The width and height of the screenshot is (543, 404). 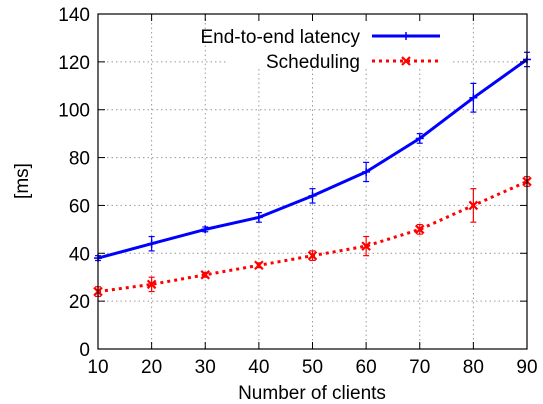 I want to click on y-tick-label: 60, so click(x=79, y=206).